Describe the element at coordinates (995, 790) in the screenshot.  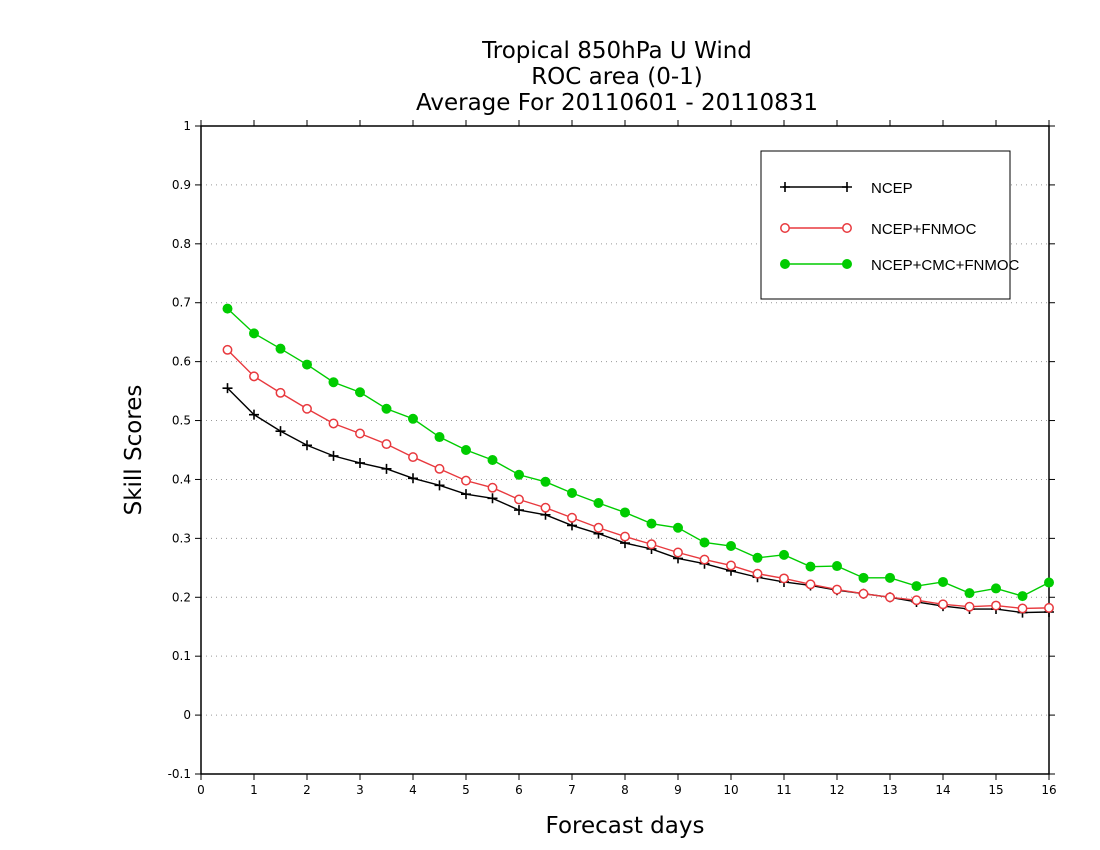
I see `x-tick-label: 15` at that location.